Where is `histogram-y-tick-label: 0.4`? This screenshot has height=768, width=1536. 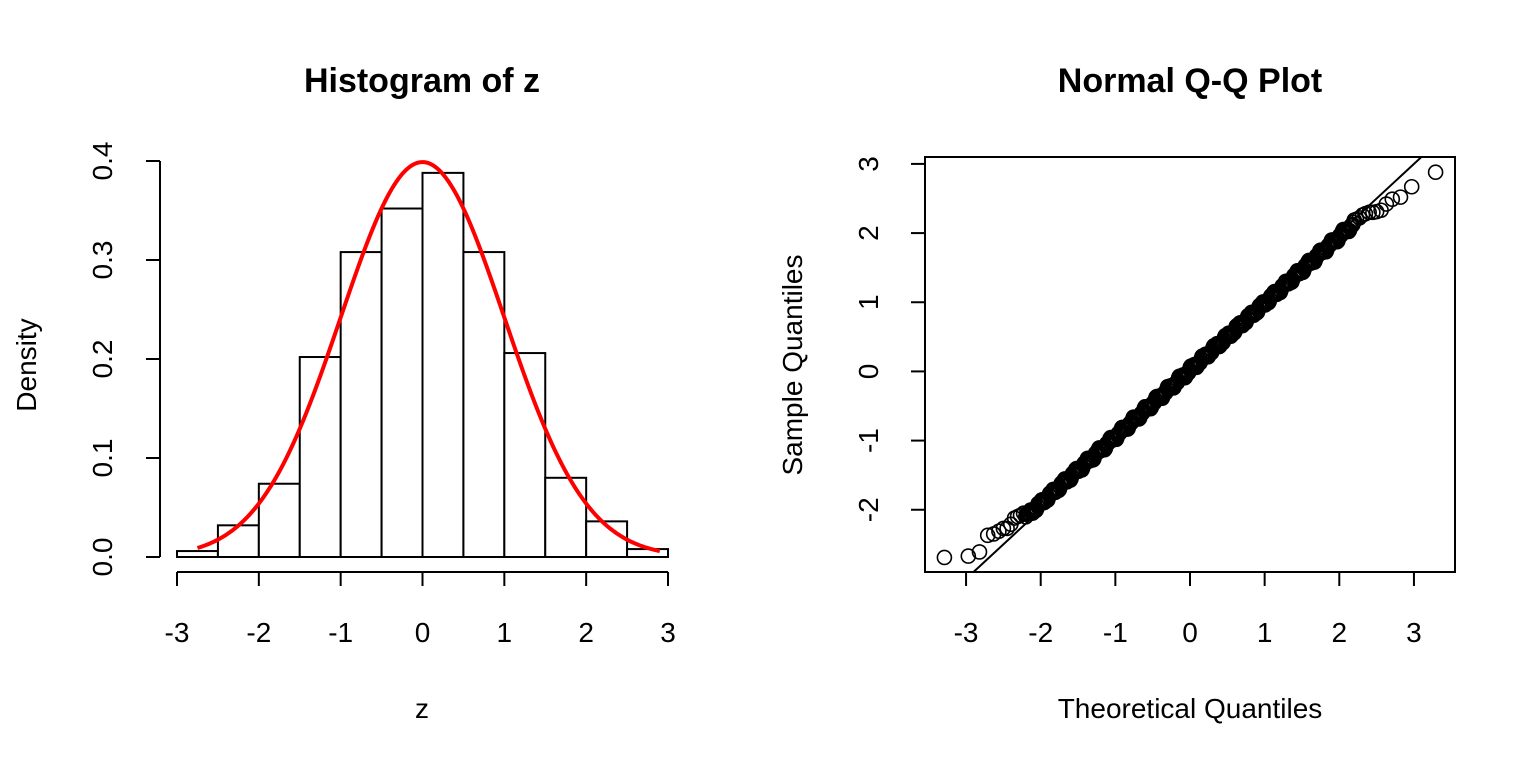 histogram-y-tick-label: 0.4 is located at coordinates (102, 161).